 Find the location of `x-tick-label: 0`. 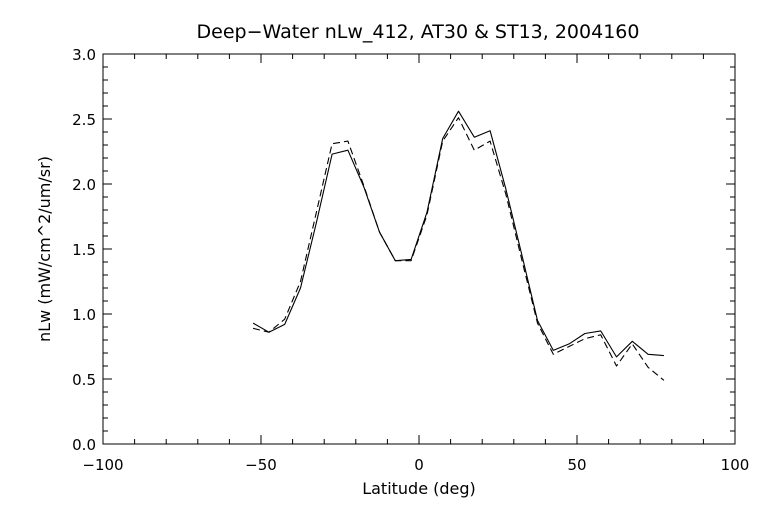

x-tick-label: 0 is located at coordinates (419, 465).